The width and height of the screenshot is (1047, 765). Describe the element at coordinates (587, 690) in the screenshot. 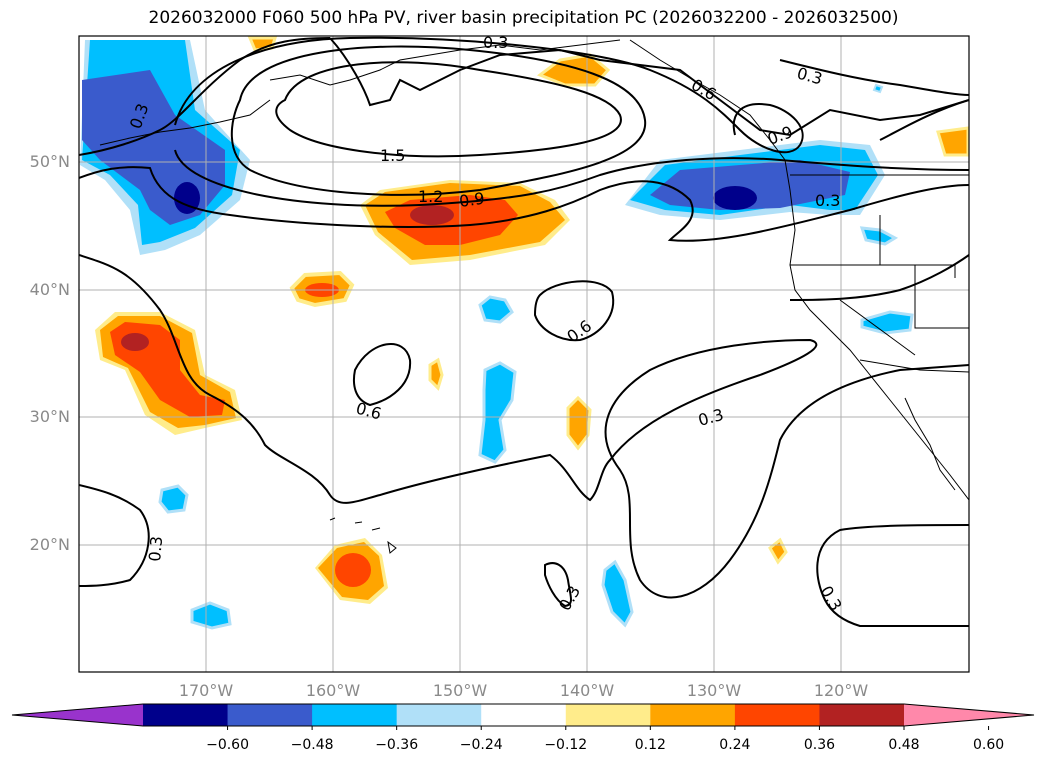

I see `lon-label-140w: 140°W` at that location.